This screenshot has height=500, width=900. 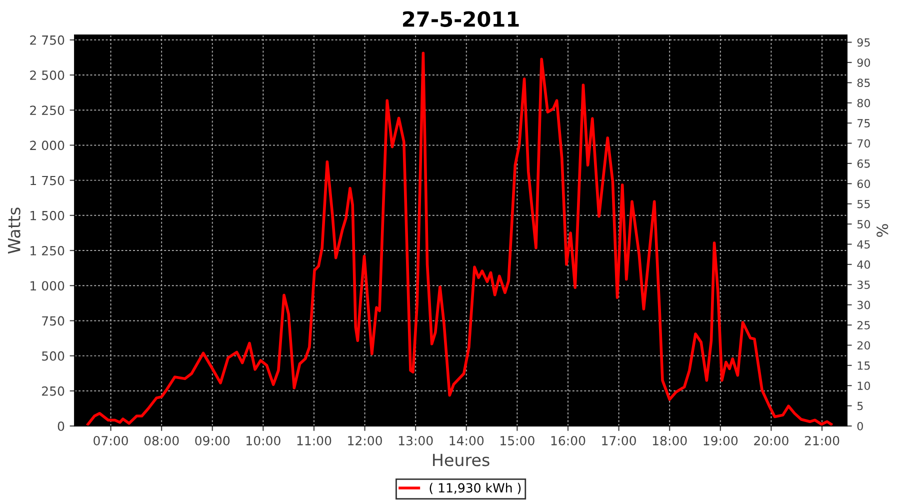 What do you see at coordinates (822, 441) in the screenshot?
I see `x-tick-label: 21:00` at bounding box center [822, 441].